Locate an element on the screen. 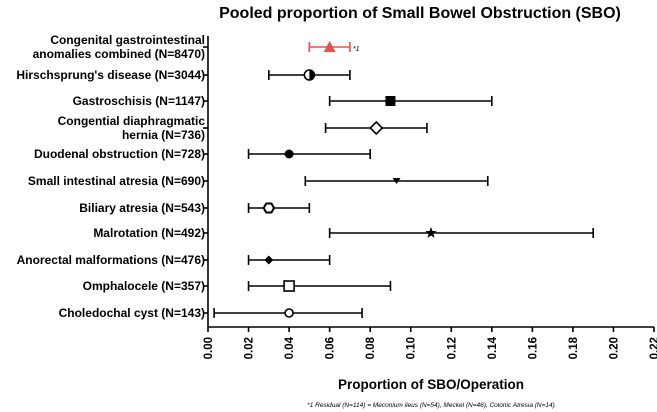 The width and height of the screenshot is (657, 412). x-tick-label-7: 0.14 is located at coordinates (493, 347).